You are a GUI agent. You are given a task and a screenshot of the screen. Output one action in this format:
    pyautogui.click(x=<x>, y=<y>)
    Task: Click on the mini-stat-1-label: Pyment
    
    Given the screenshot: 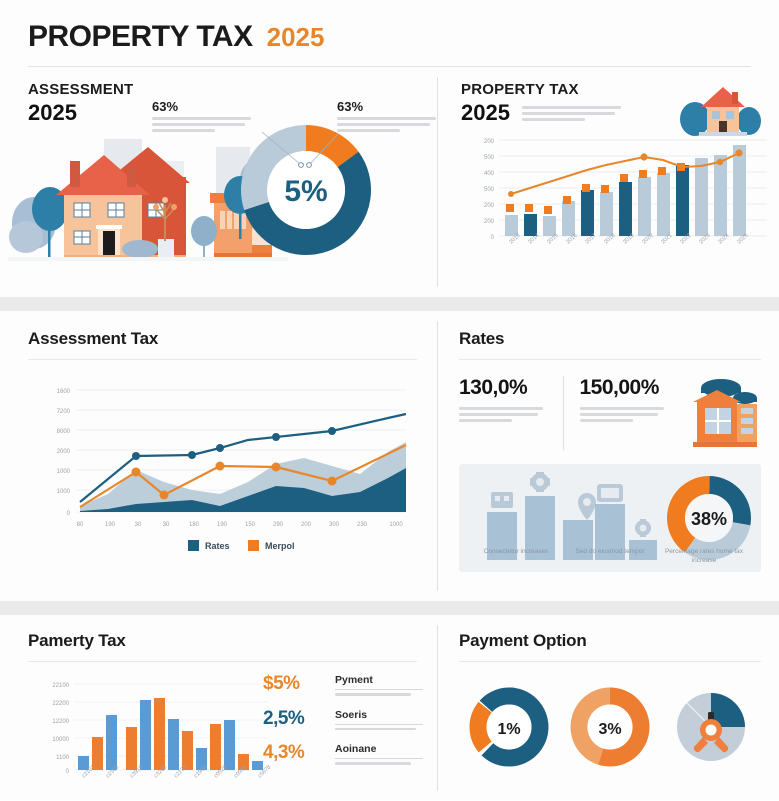 What is the action you would take?
    pyautogui.click(x=354, y=680)
    